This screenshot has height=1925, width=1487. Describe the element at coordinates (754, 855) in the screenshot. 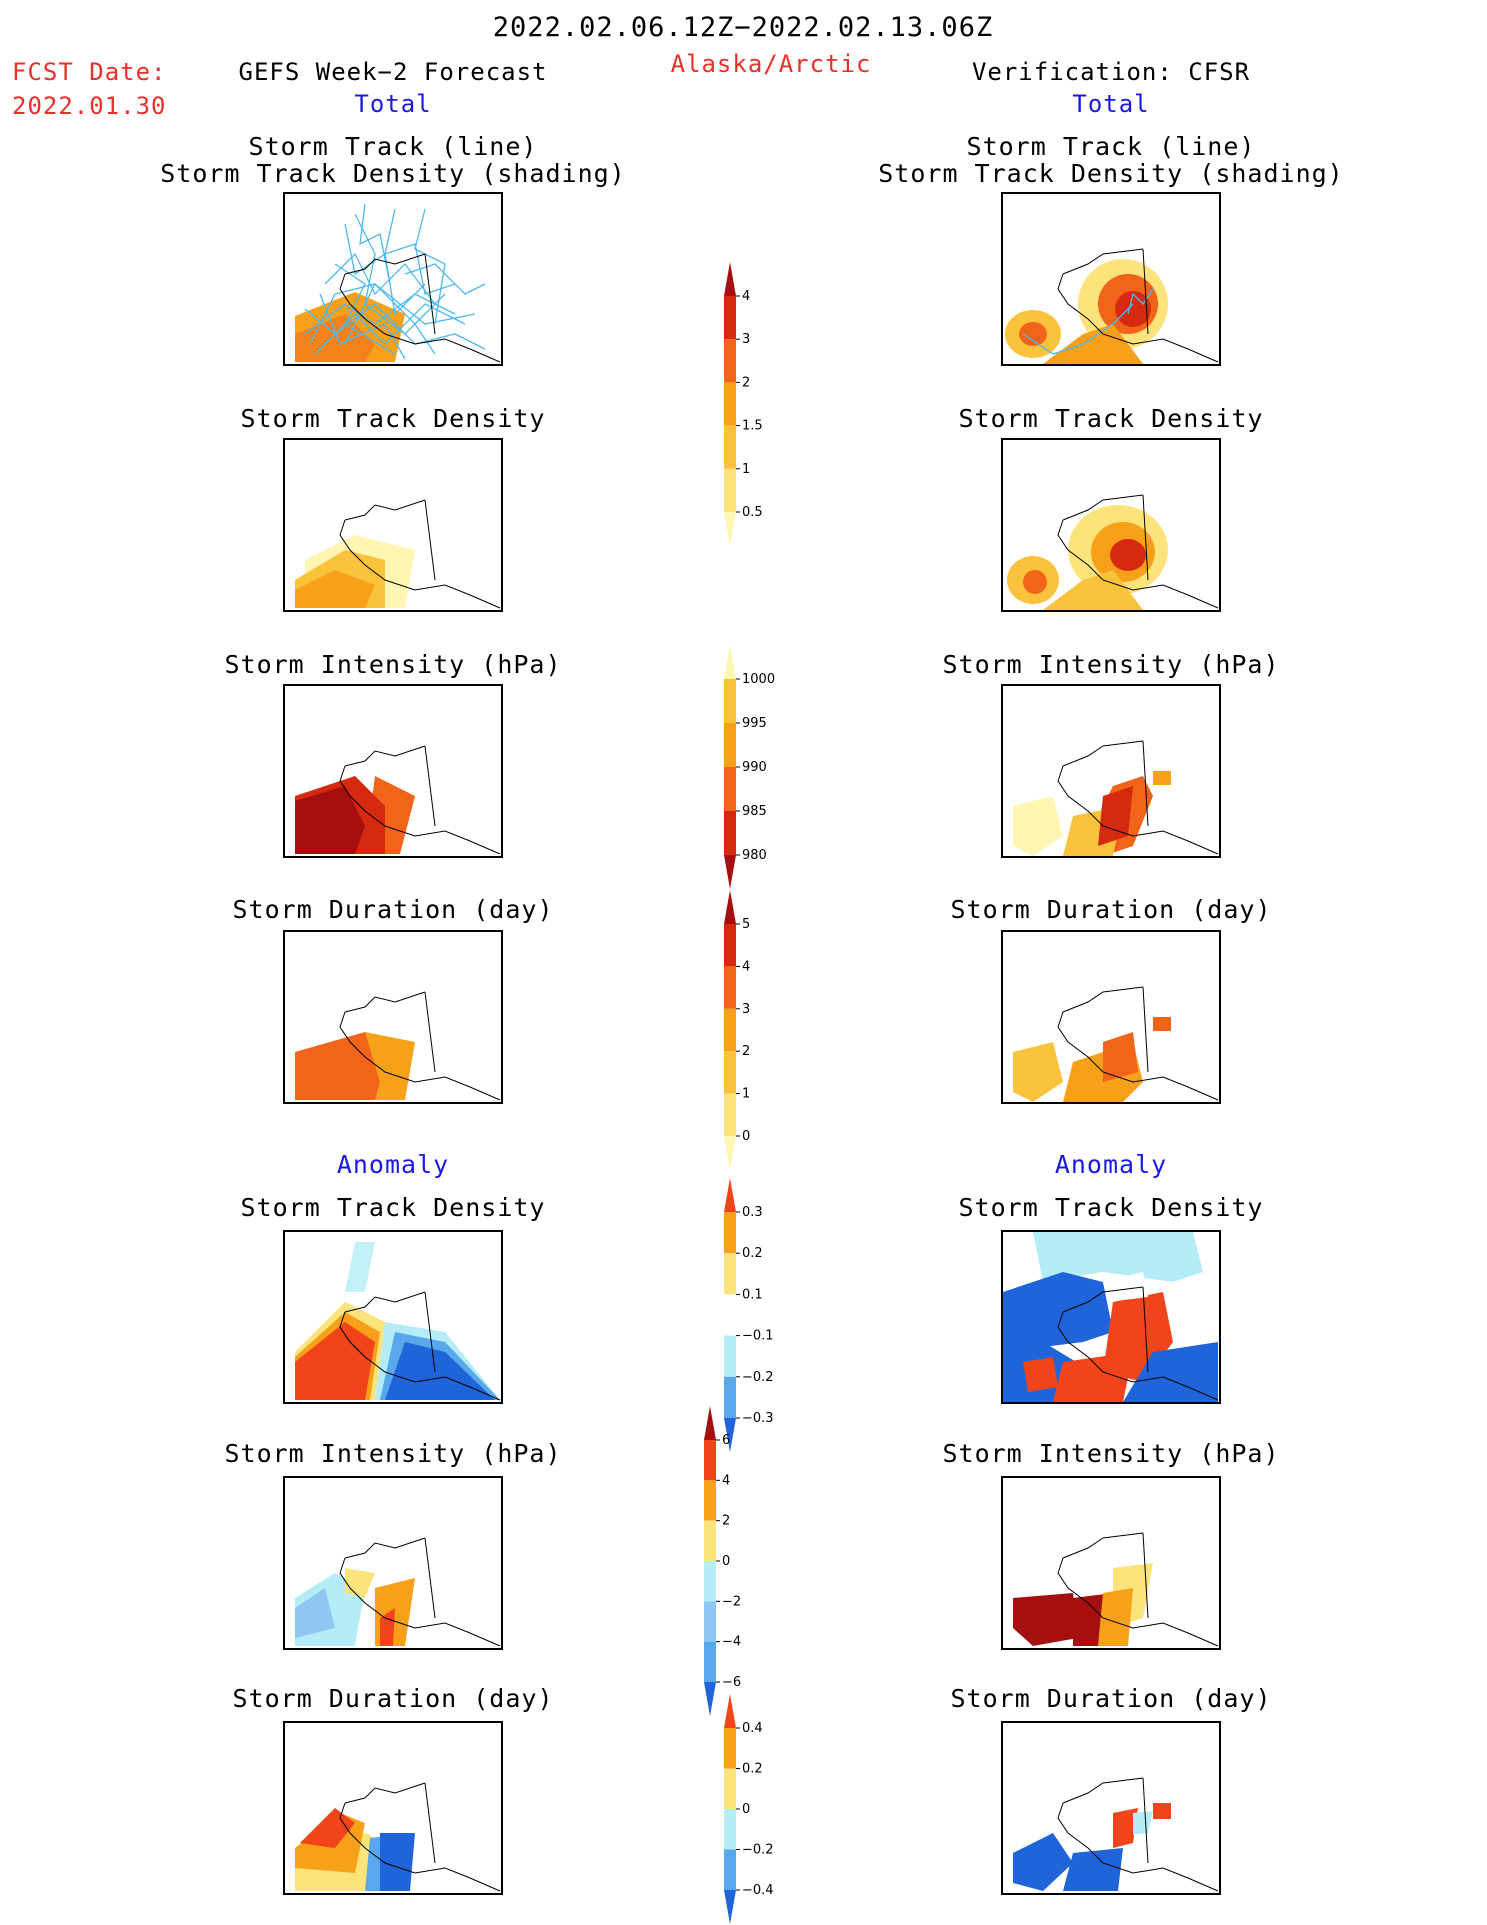

I see `colorbar-tick-label: 980` at that location.